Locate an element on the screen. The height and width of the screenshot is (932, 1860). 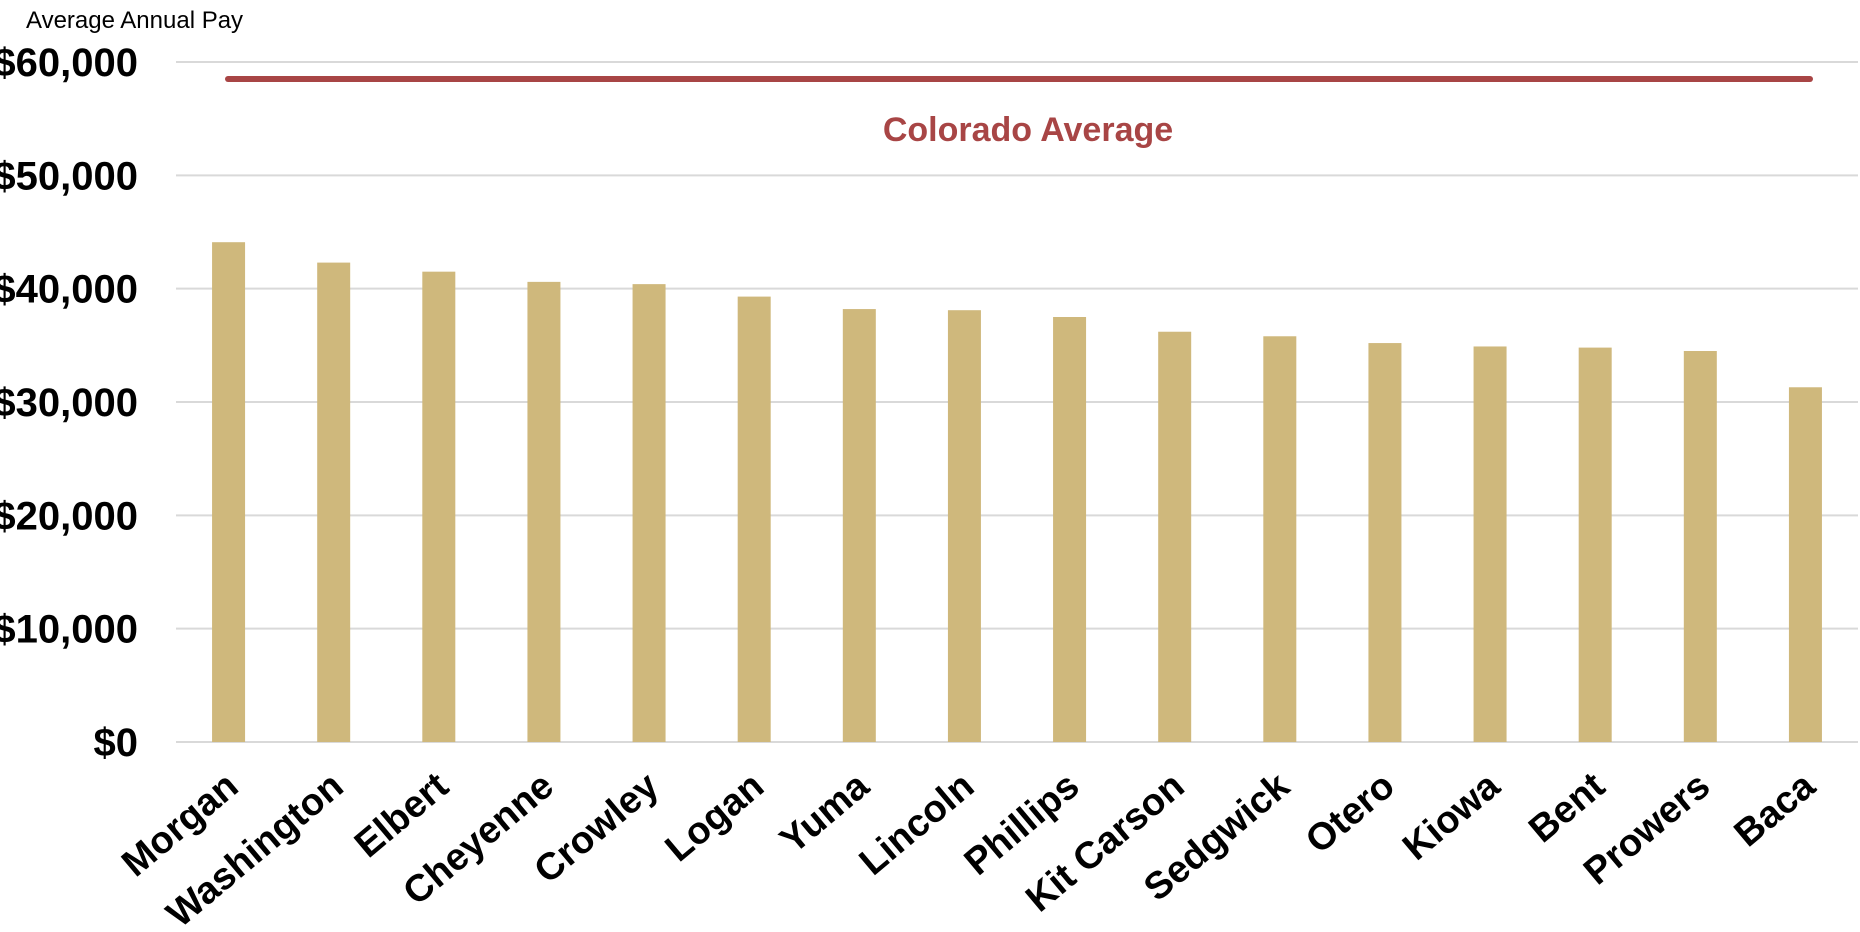
x-tick-label: Logan is located at coordinates (715, 817).